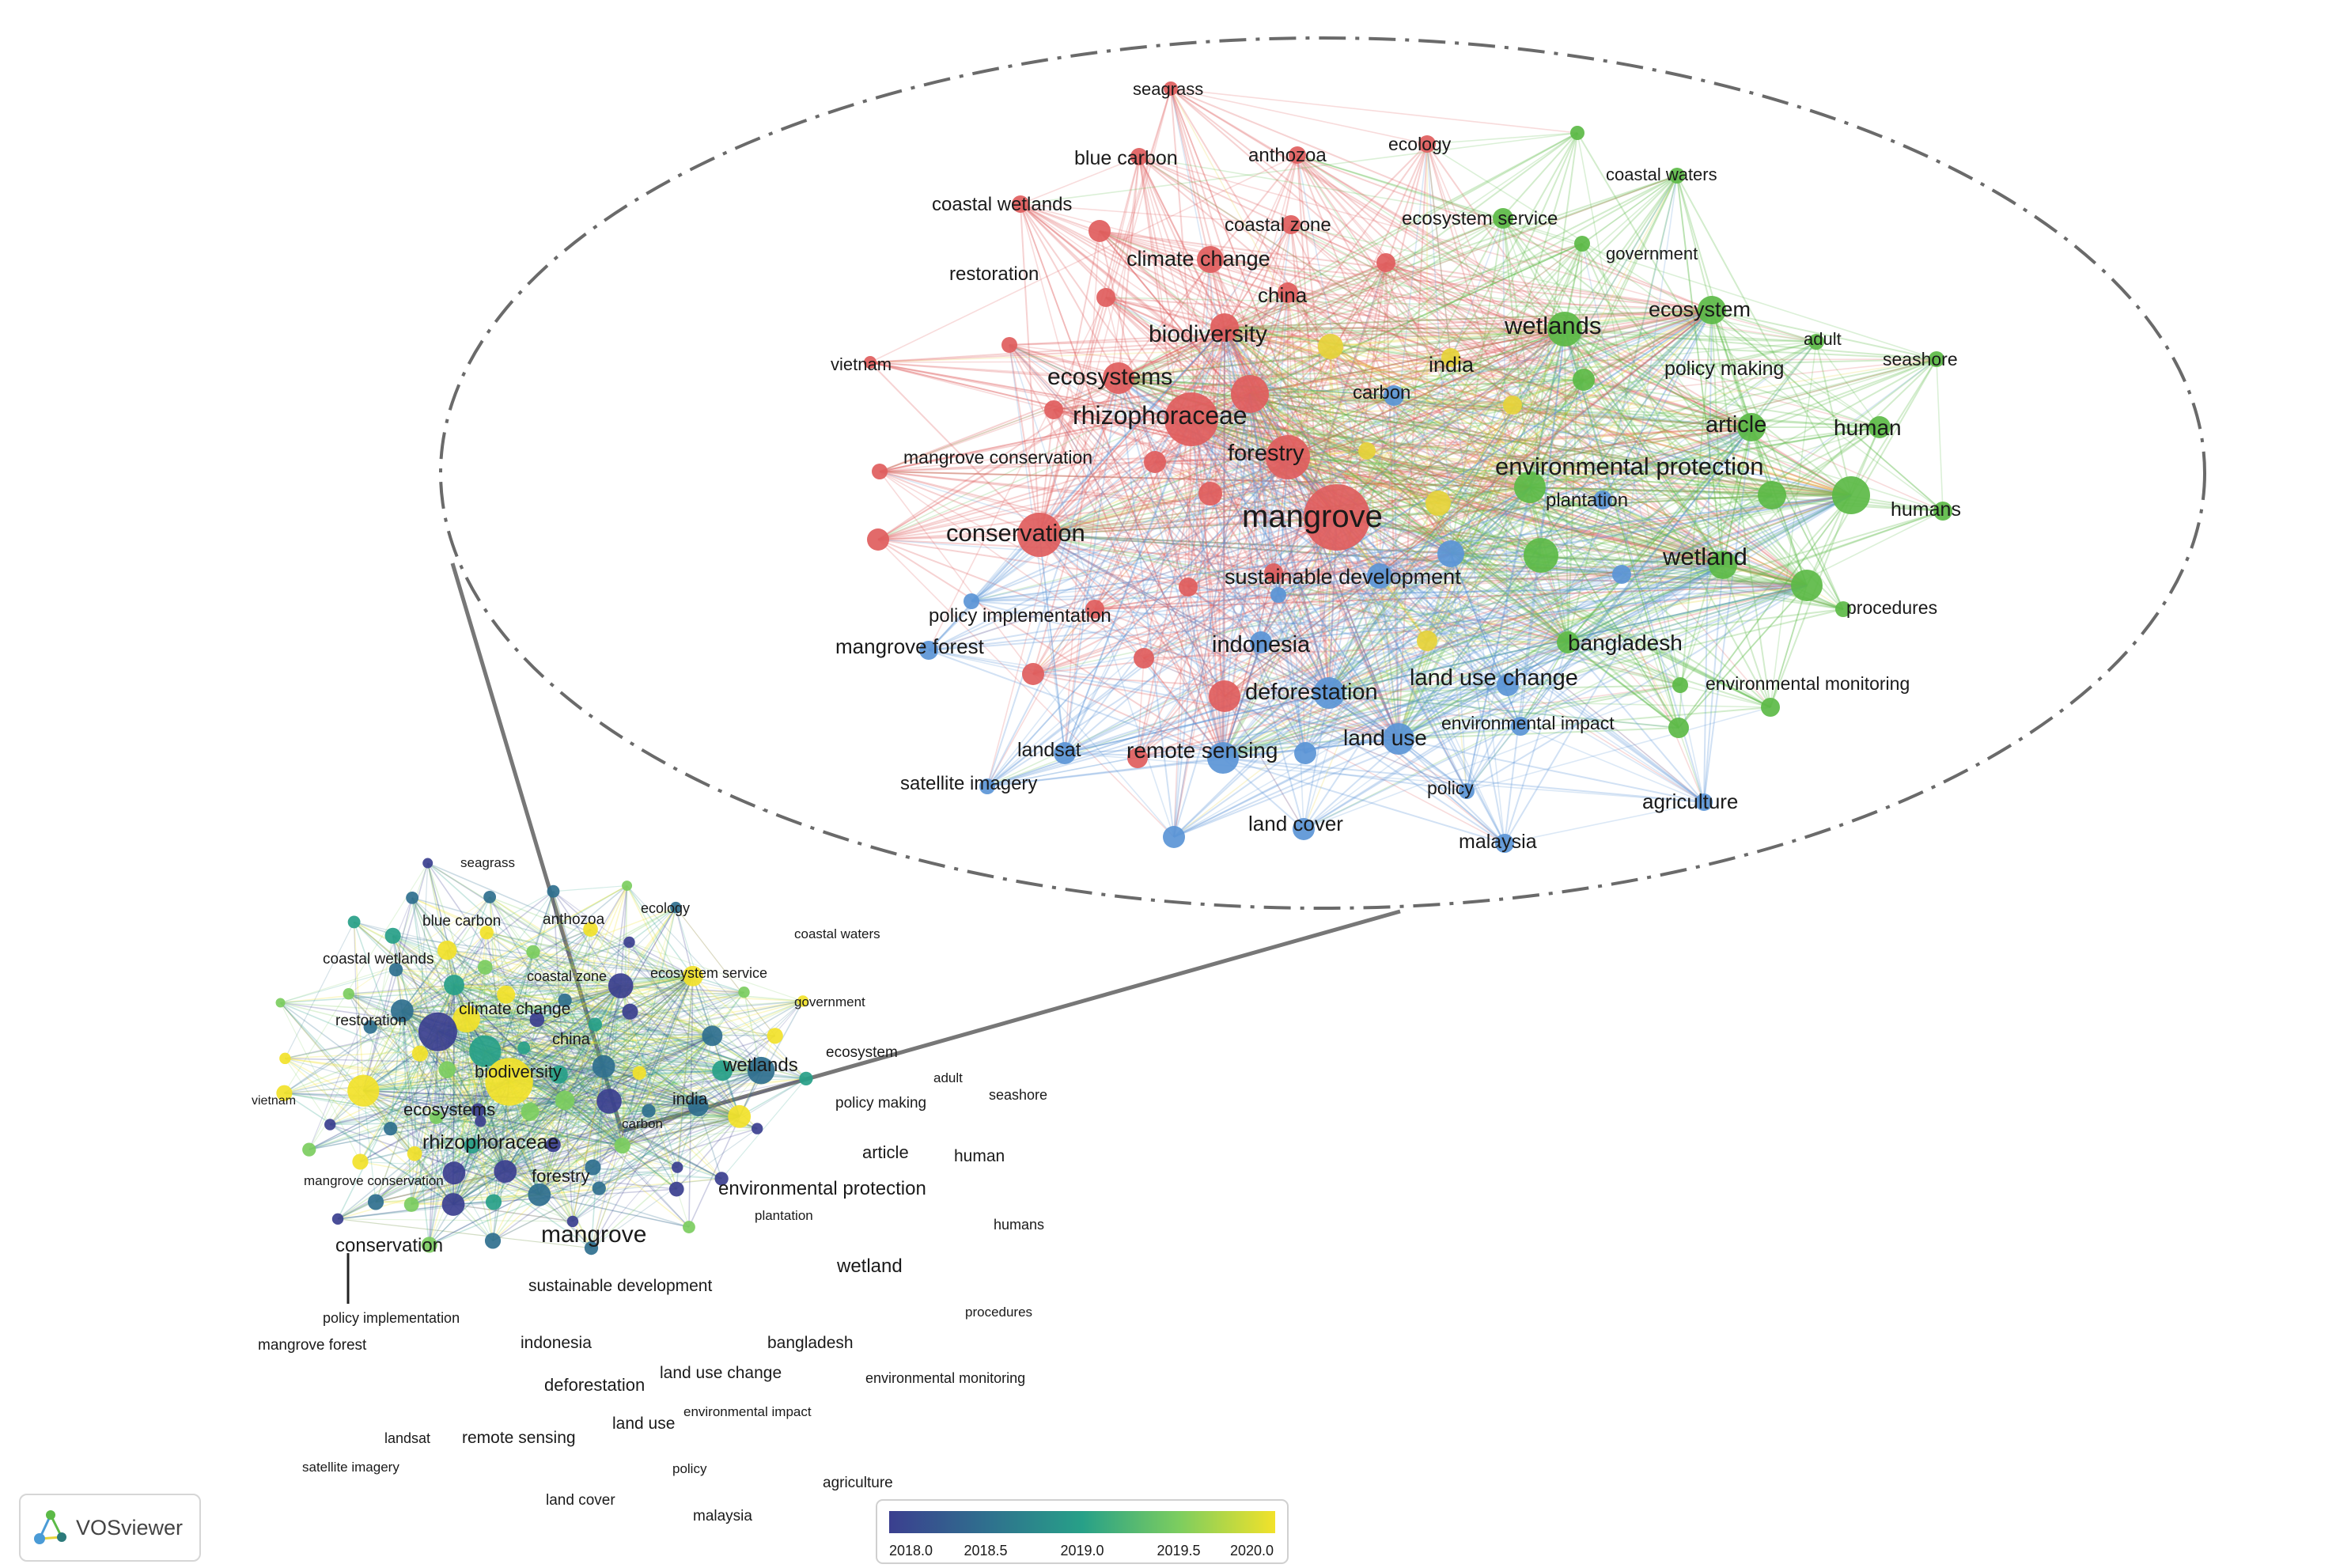  What do you see at coordinates (312, 1345) in the screenshot?
I see `ov-label-mangrove-forest: mangrove forest` at bounding box center [312, 1345].